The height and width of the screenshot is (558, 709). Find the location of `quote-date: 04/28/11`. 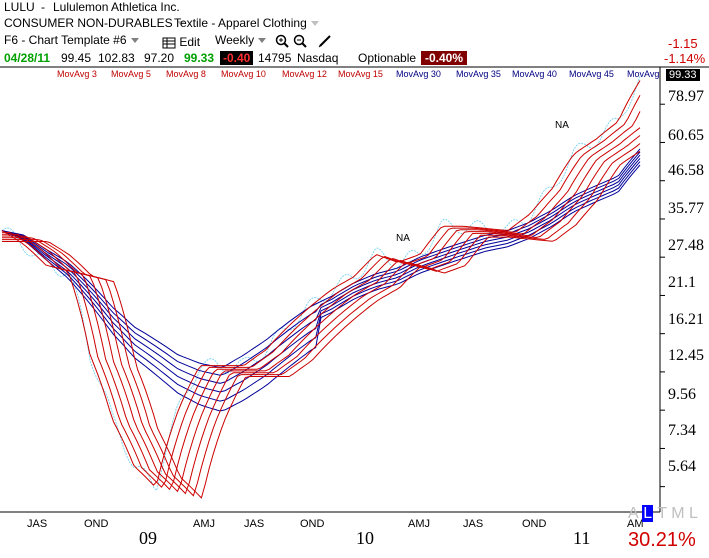

quote-date: 04/28/11 is located at coordinates (27, 58).